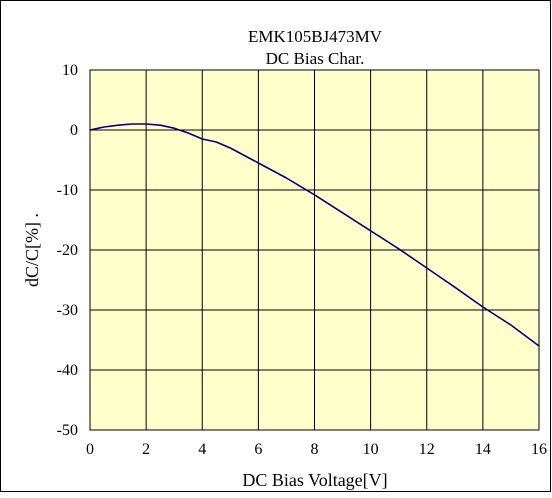  I want to click on x-tick-label: 2, so click(146, 449).